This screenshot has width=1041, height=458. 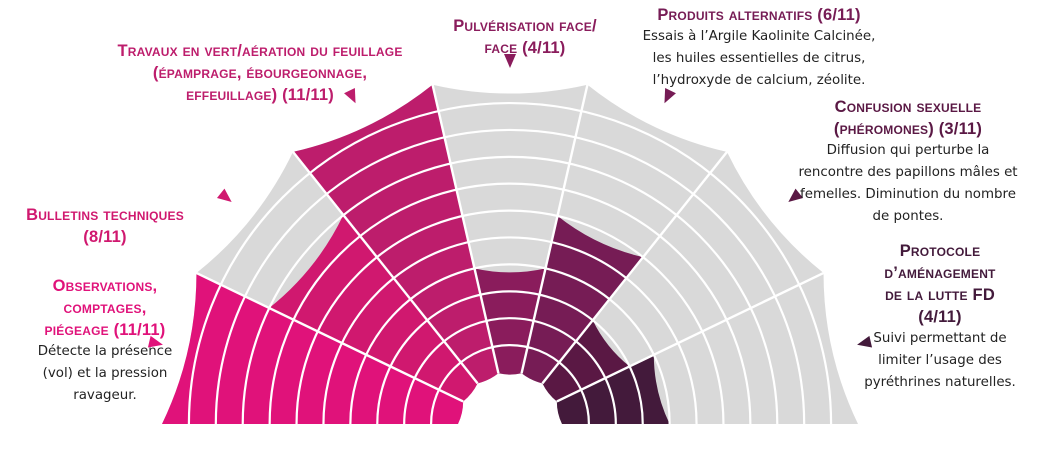 I want to click on label-pulverisation: Pulvérisation face/ face (4/11), so click(x=525, y=37).